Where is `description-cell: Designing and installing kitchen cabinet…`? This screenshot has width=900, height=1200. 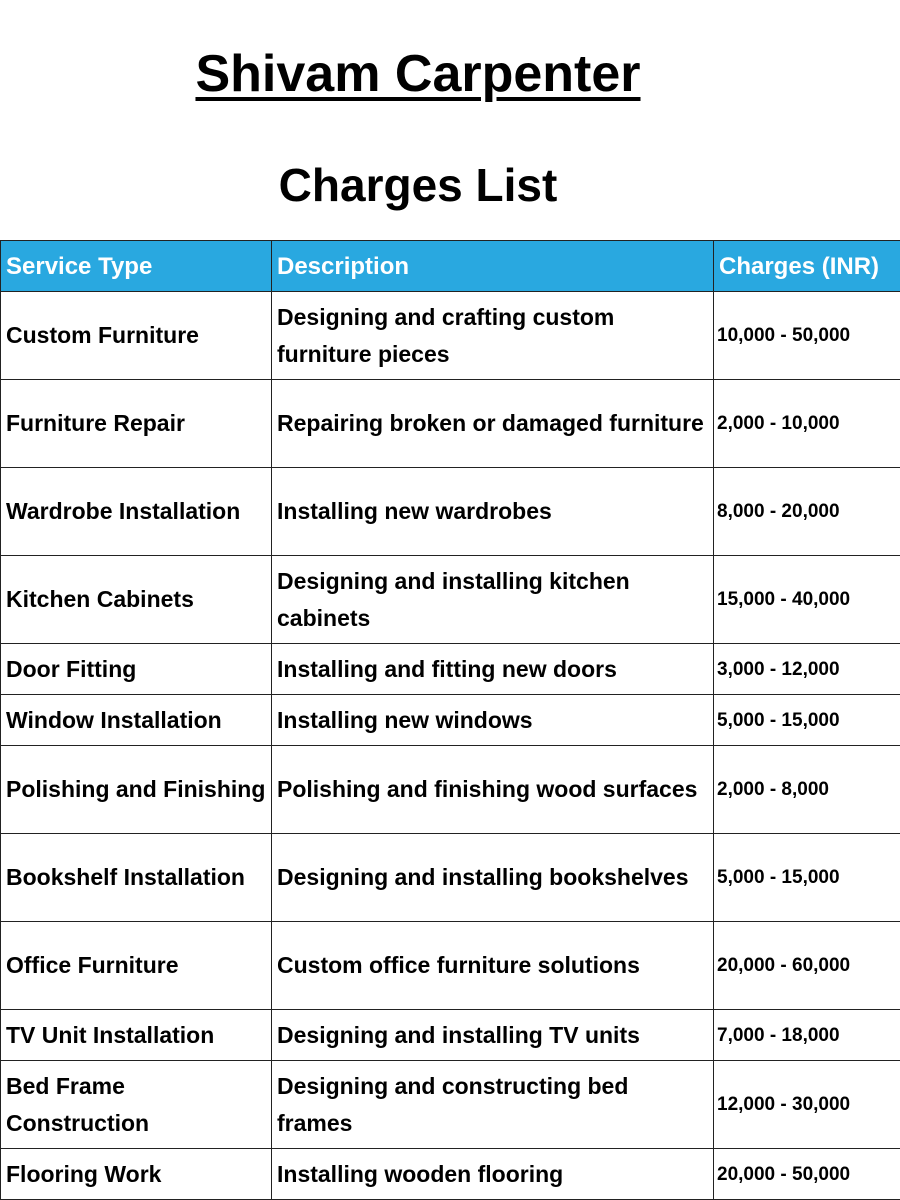
description-cell: Designing and installing kitchen cabinet… is located at coordinates (492, 599).